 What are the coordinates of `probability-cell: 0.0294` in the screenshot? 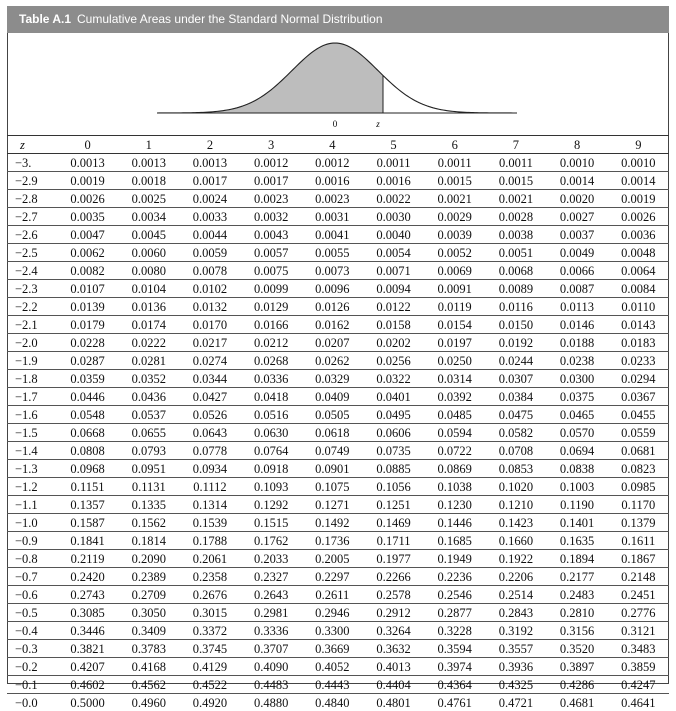 It's located at (638, 379).